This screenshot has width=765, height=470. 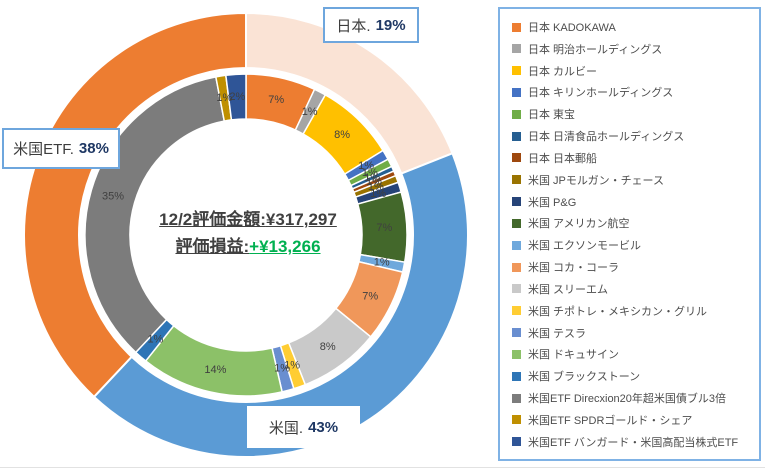 What do you see at coordinates (557, 333) in the screenshot?
I see `legend-item-label: 米国 テスラ` at bounding box center [557, 333].